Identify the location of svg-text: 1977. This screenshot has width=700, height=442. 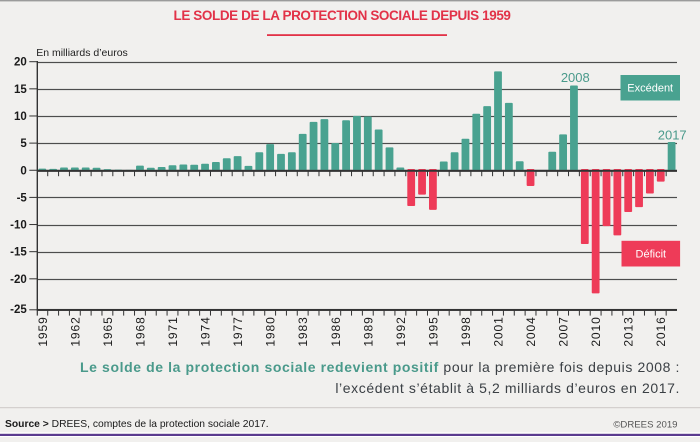
(238, 331).